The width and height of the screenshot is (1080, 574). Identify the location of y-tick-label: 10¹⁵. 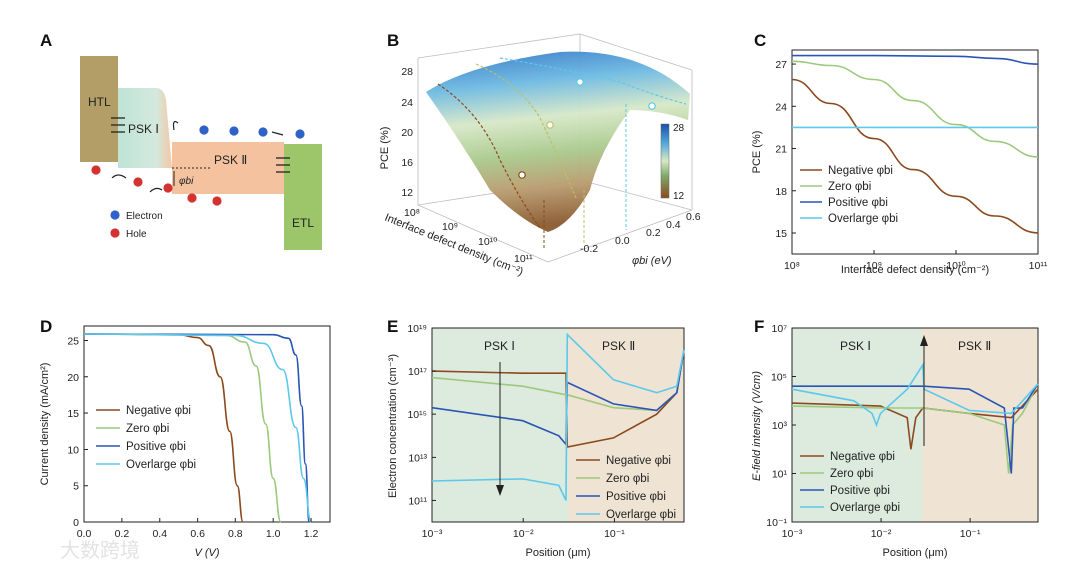
(417, 415).